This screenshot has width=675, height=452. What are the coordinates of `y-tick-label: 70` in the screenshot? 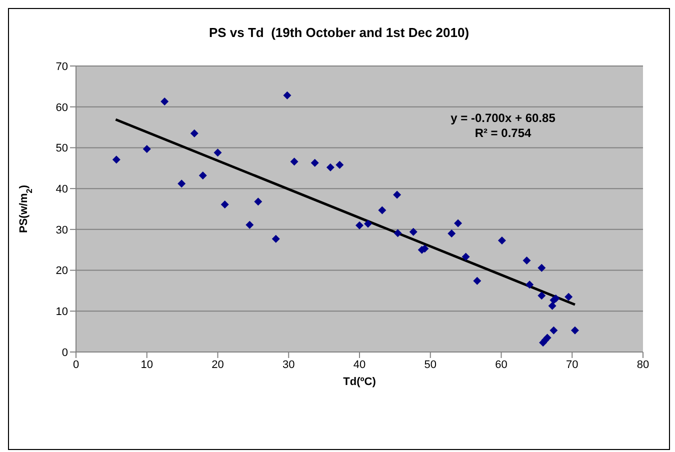 It's located at (62, 66).